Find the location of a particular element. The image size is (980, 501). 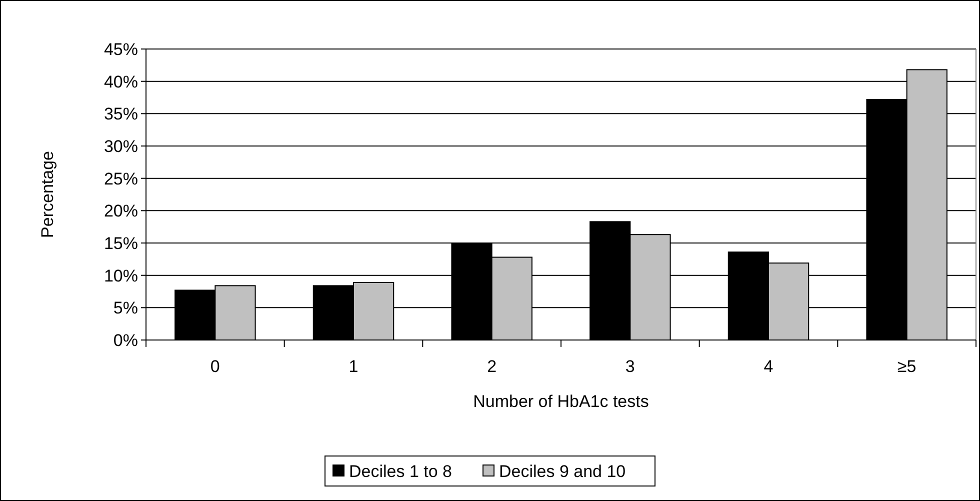

y-tick-label: 40% is located at coordinates (121, 82).